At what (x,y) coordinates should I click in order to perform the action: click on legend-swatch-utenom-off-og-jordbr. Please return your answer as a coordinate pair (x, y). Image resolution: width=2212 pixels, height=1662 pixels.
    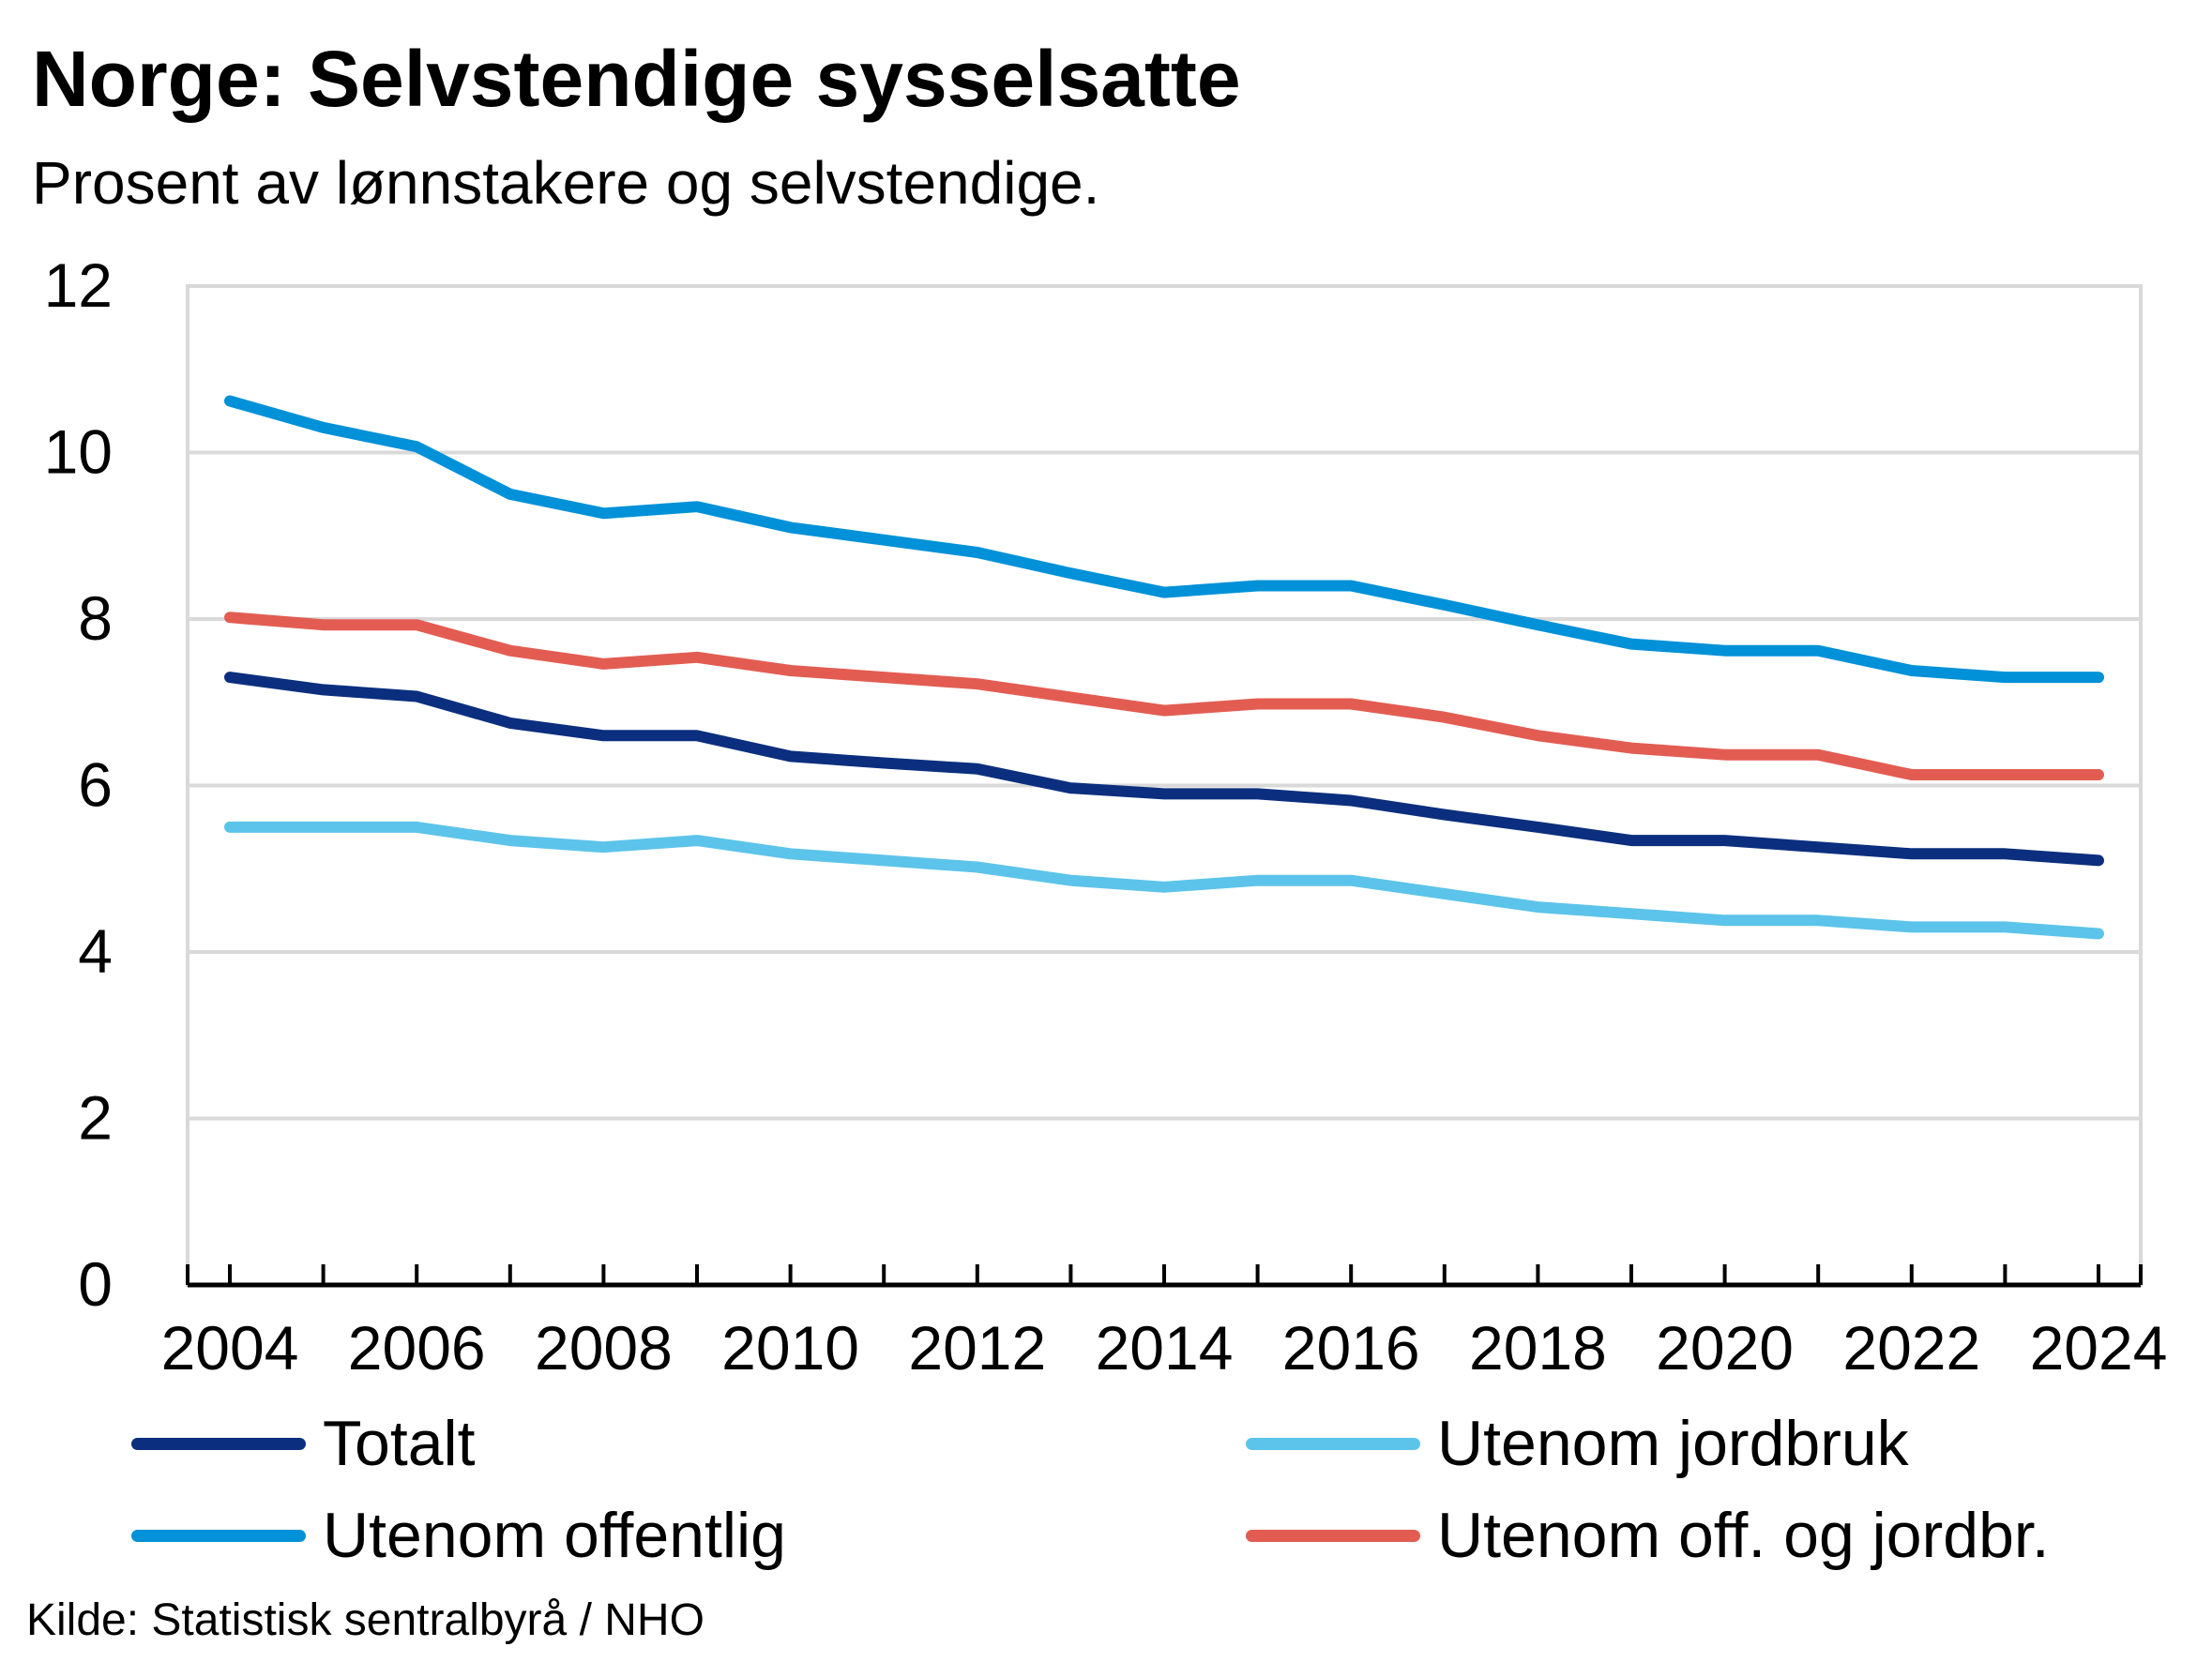
    Looking at the image, I should click on (1333, 1535).